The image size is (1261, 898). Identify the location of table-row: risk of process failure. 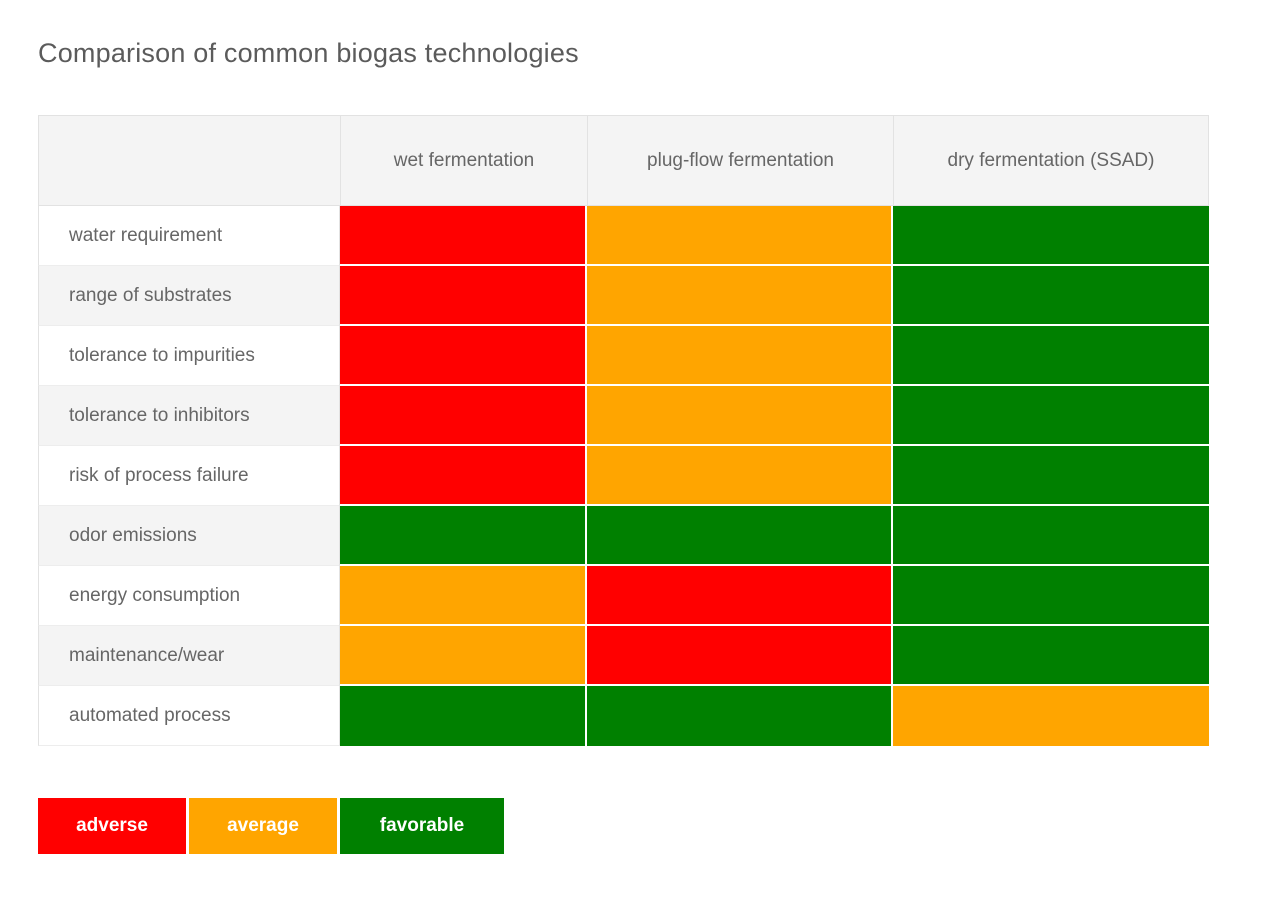
(623, 476).